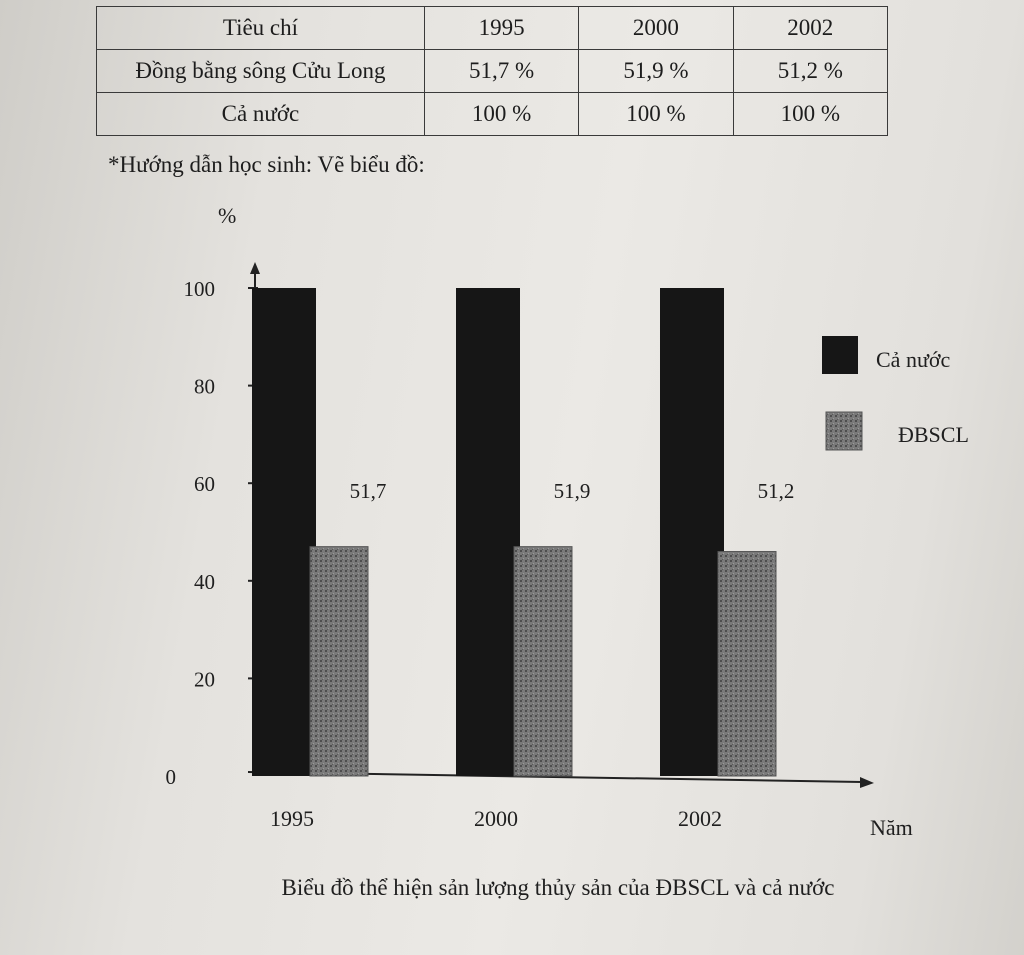 The width and height of the screenshot is (1024, 955). I want to click on table-row: Cả nước 100 % 100 % 100 %, so click(492, 114).